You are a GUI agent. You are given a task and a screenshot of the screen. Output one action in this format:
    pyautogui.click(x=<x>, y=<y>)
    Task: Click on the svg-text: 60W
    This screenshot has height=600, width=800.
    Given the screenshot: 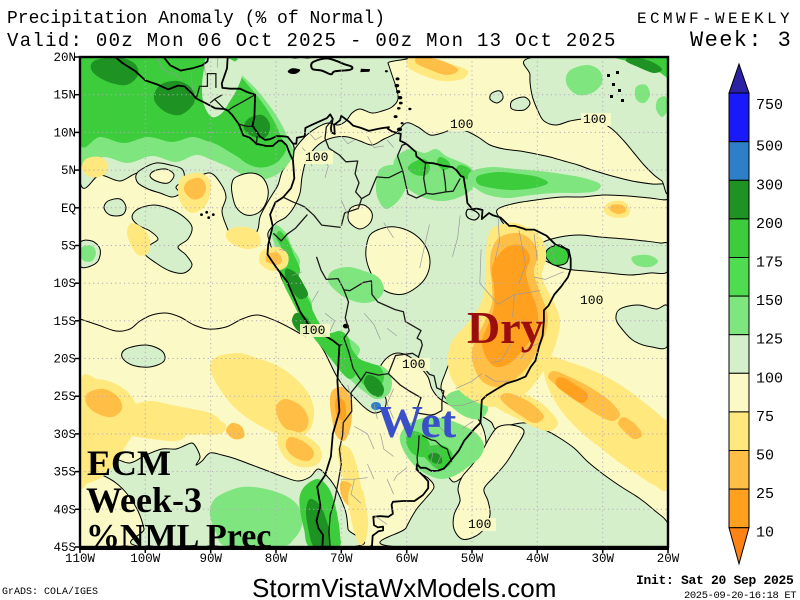 What is the action you would take?
    pyautogui.click(x=406, y=559)
    